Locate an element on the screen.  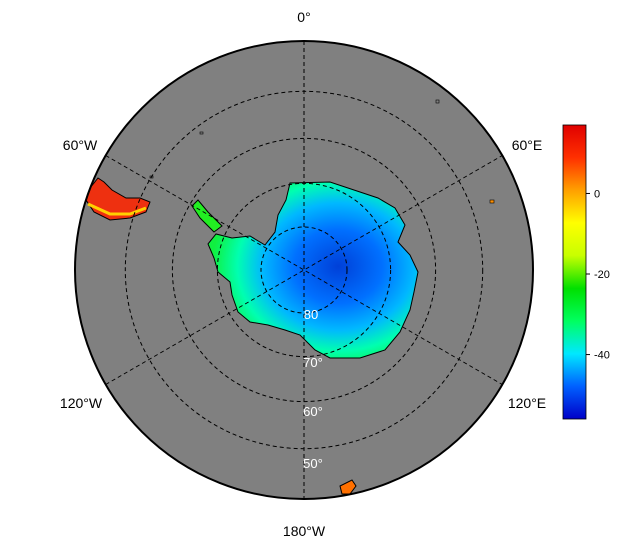
colorbar: 0 -20 -40 is located at coordinates (586, 272).